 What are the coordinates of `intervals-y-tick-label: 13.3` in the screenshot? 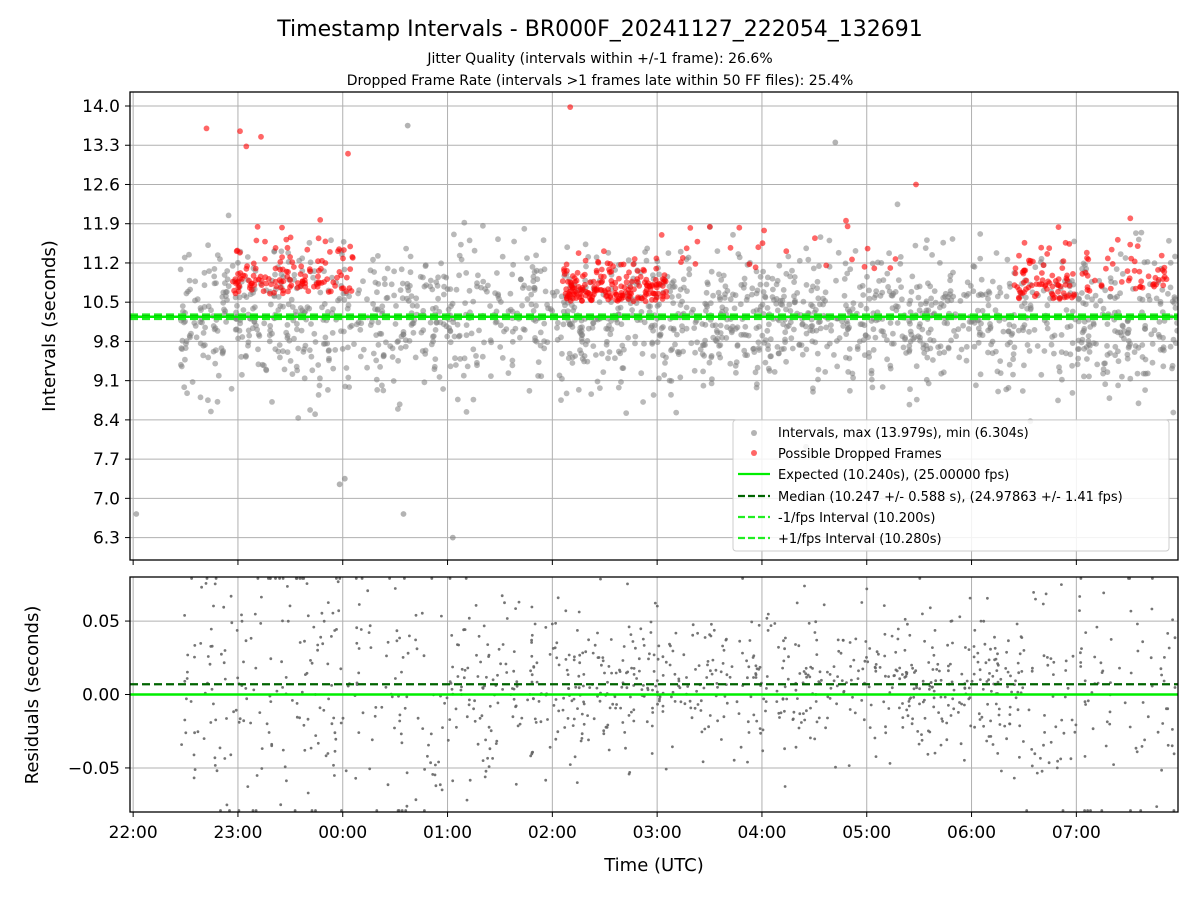 It's located at (101, 146).